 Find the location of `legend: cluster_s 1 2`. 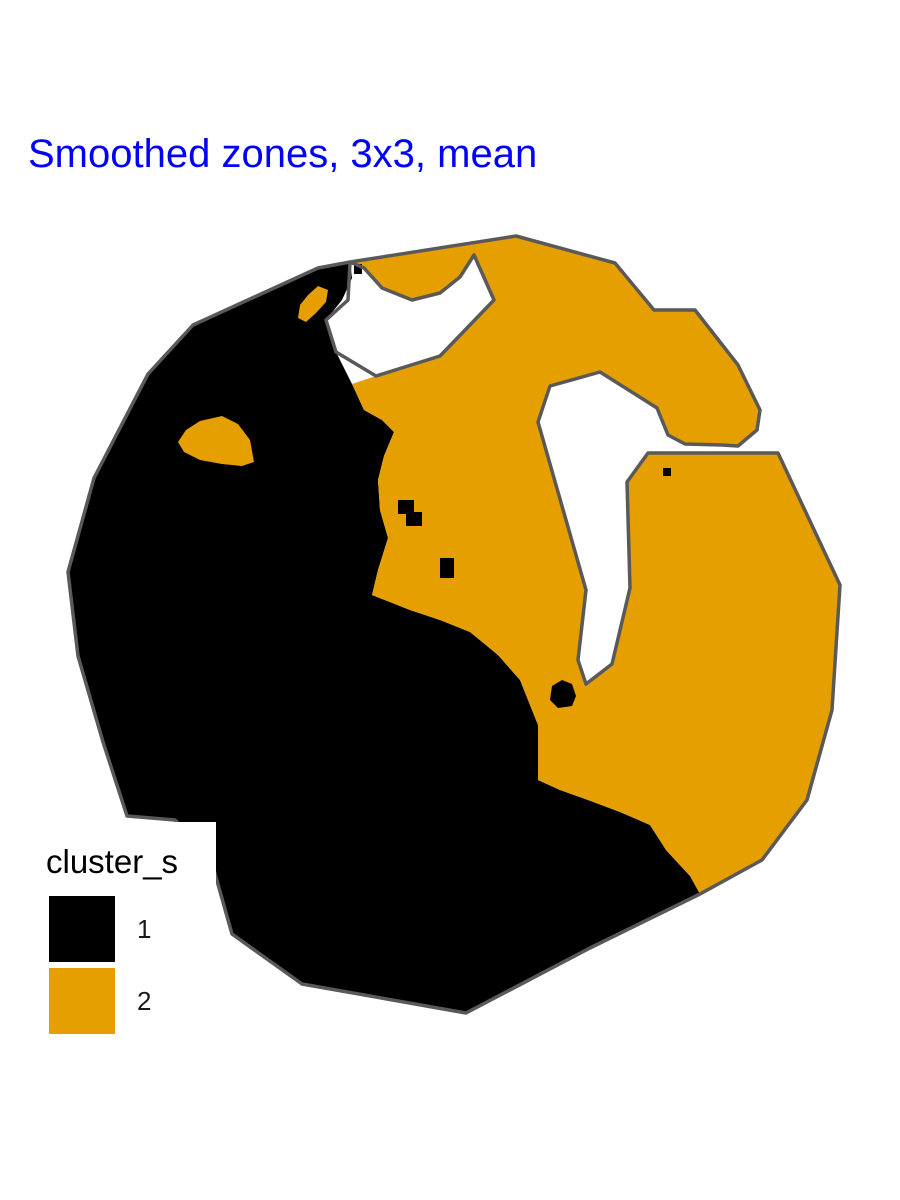

legend: cluster_s 1 2 is located at coordinates (122, 935).